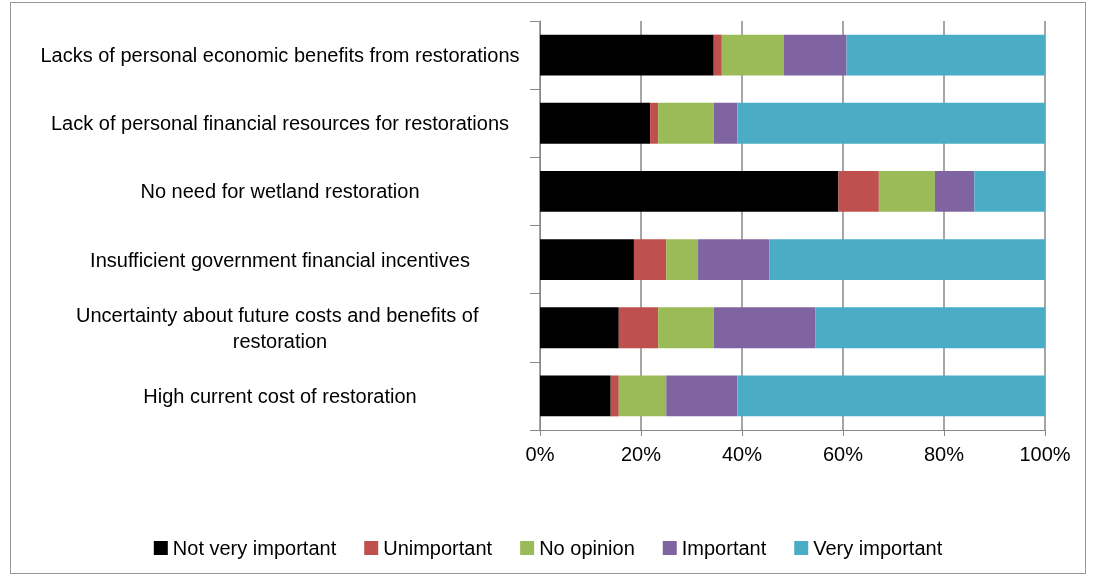  I want to click on y-tick-label: Lack of personal financial resources for restorations, so click(280, 123).